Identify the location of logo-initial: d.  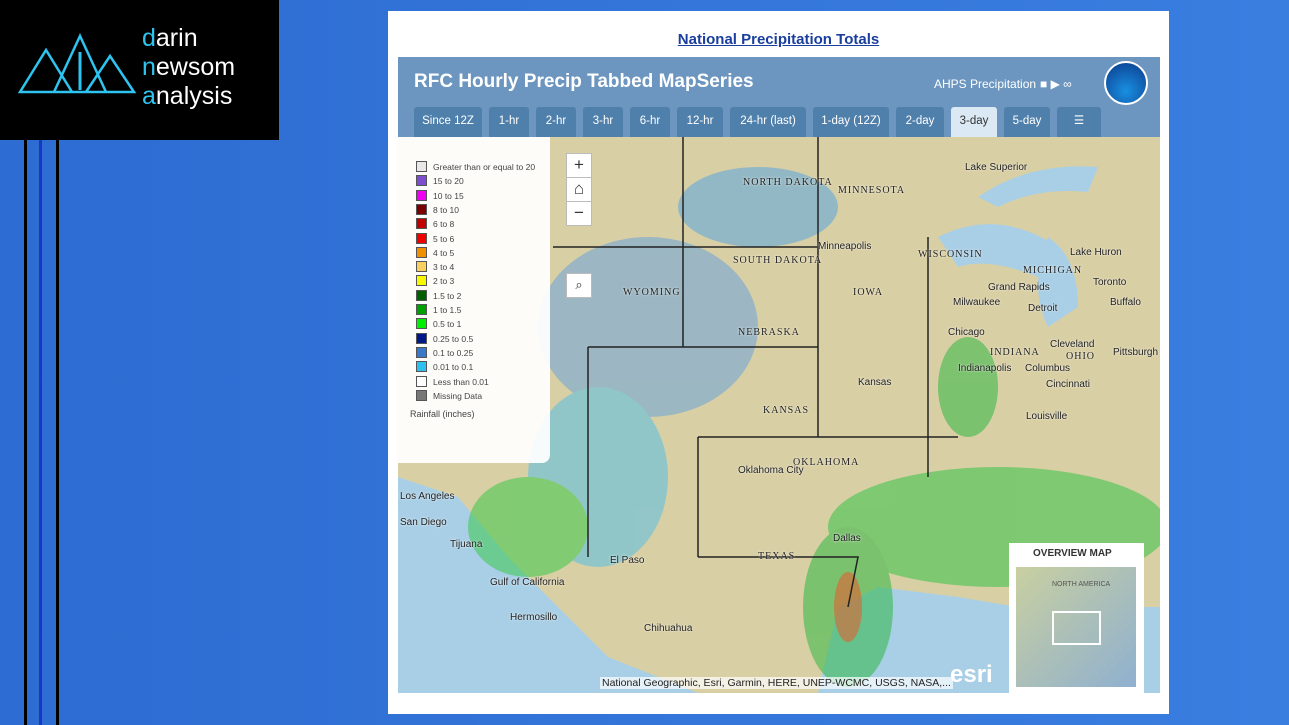
(149, 38).